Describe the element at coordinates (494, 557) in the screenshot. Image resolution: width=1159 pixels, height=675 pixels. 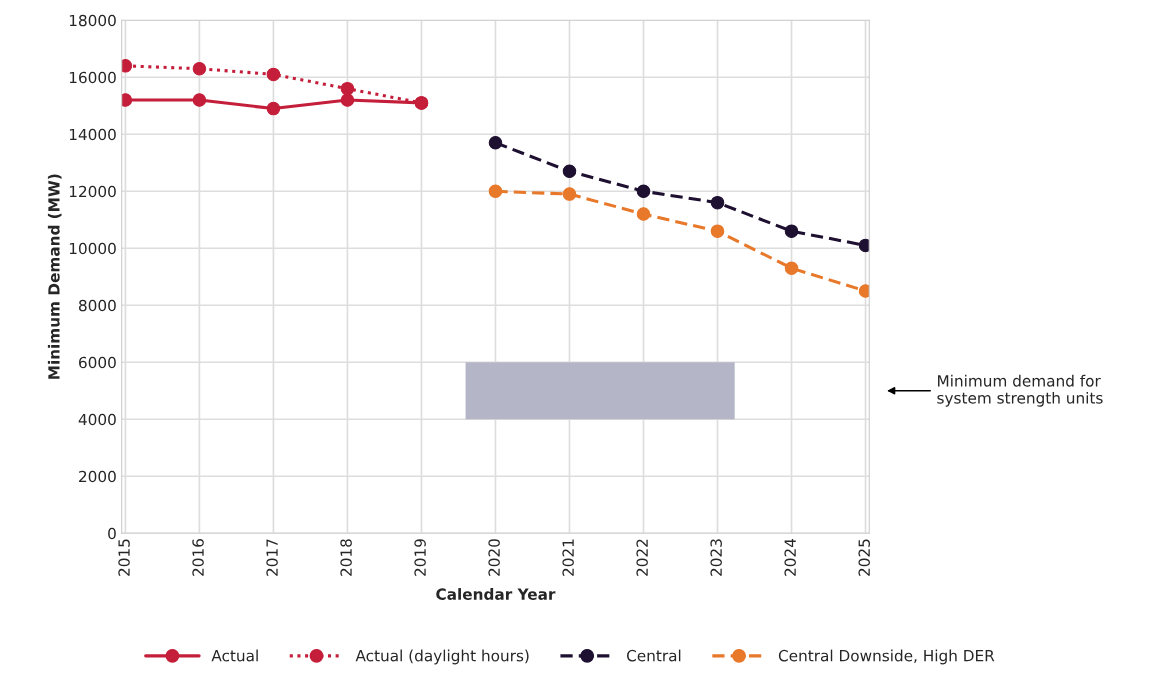
I see `x-tick-label: 2020` at that location.